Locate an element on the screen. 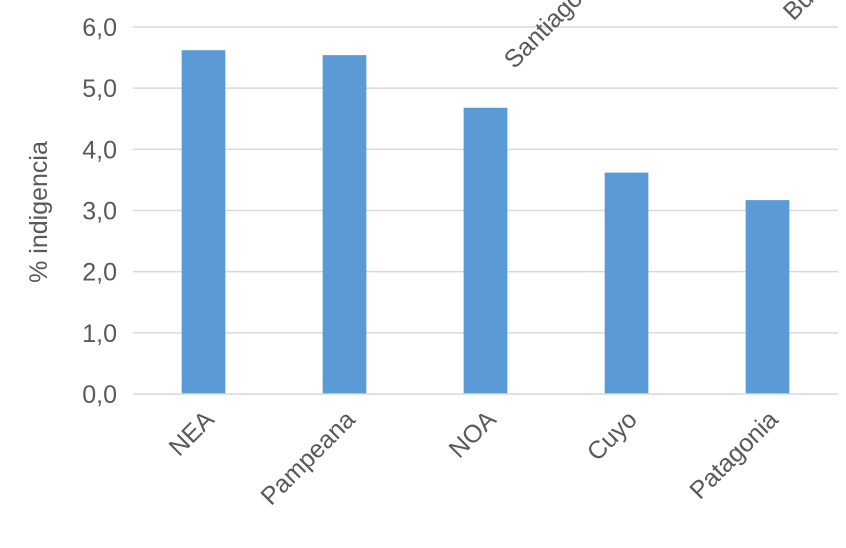 The image size is (846, 548). x-label-nea: NEA is located at coordinates (192, 433).